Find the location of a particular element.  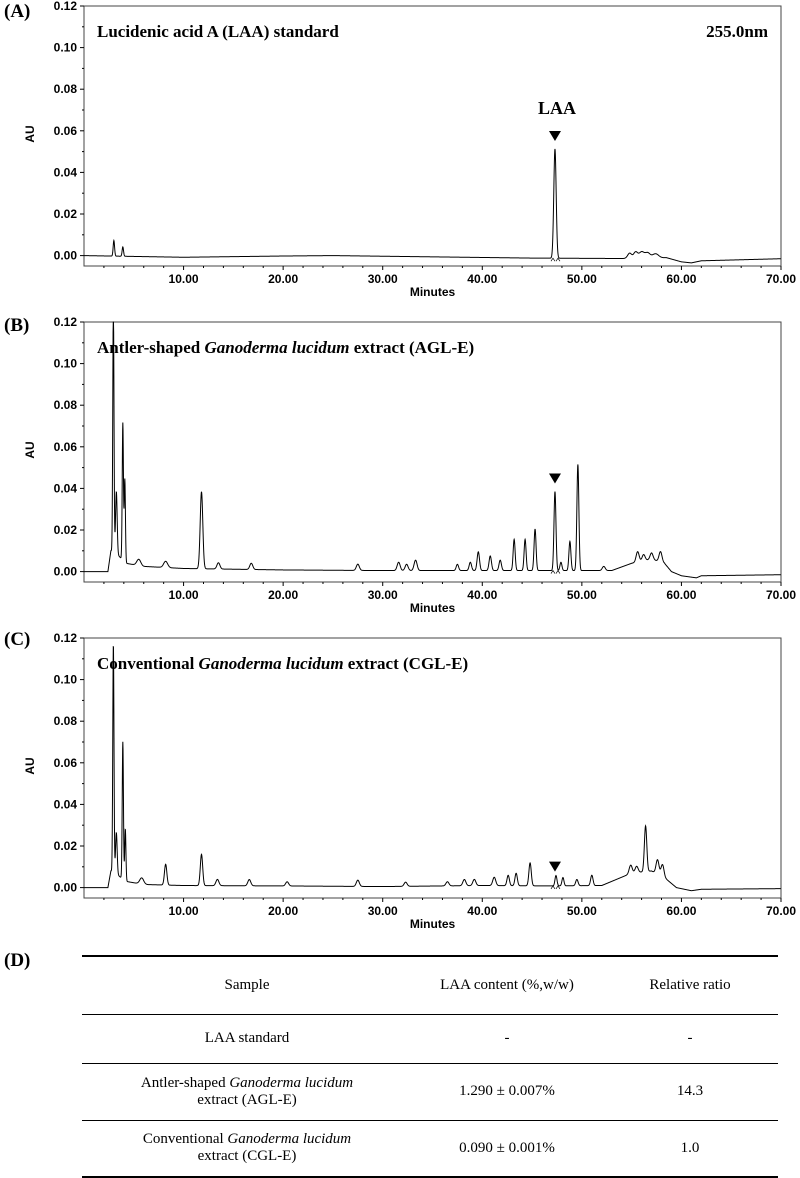

table-row: LAA standard - - is located at coordinates (430, 1039).